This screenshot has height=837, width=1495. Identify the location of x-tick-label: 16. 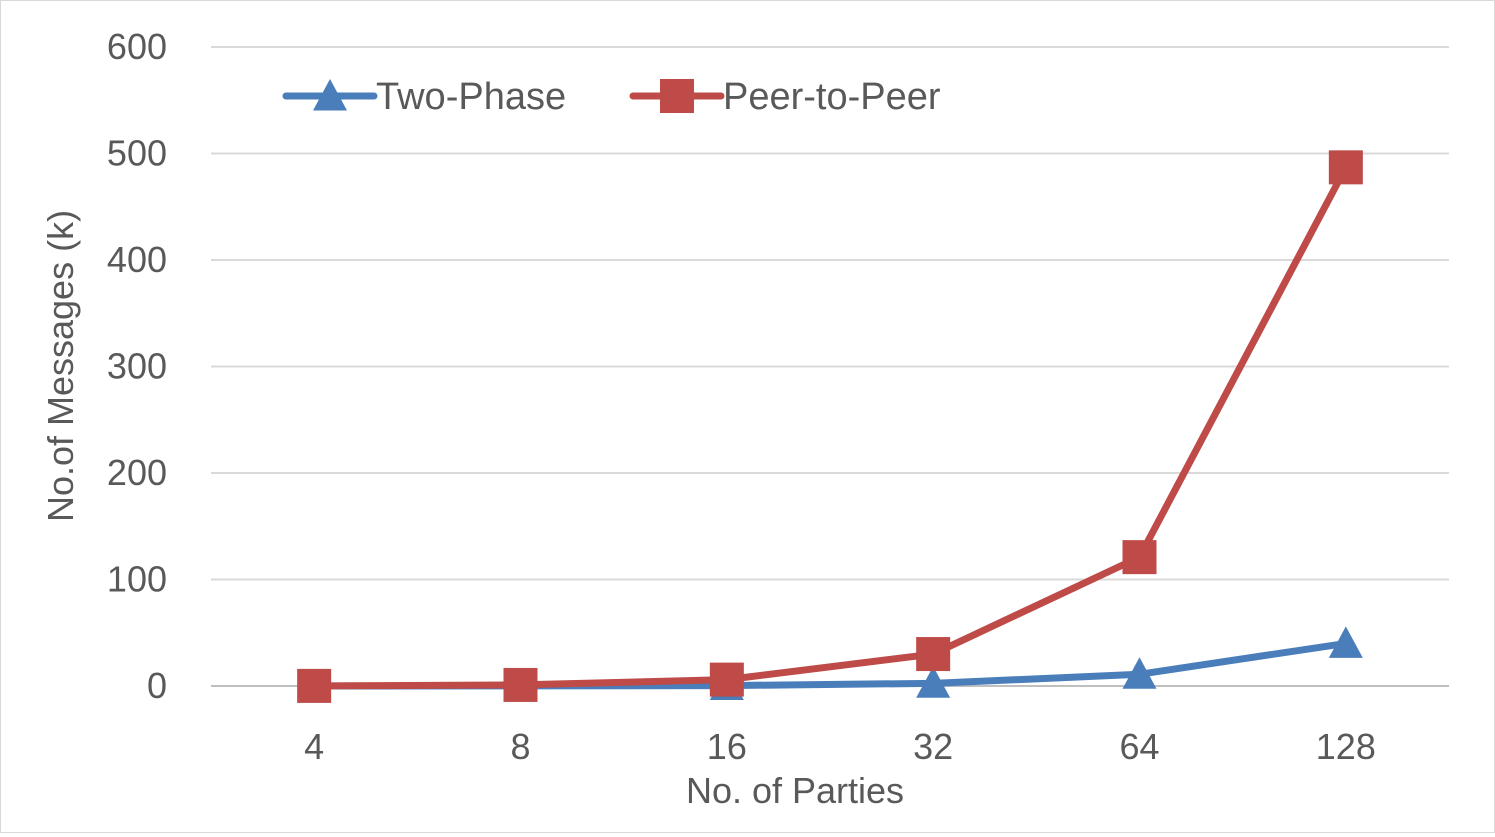
(727, 746).